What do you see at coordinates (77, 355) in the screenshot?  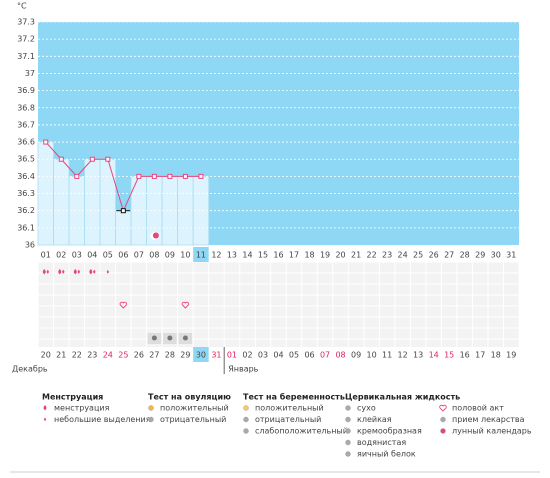 I see `date-label: 22` at bounding box center [77, 355].